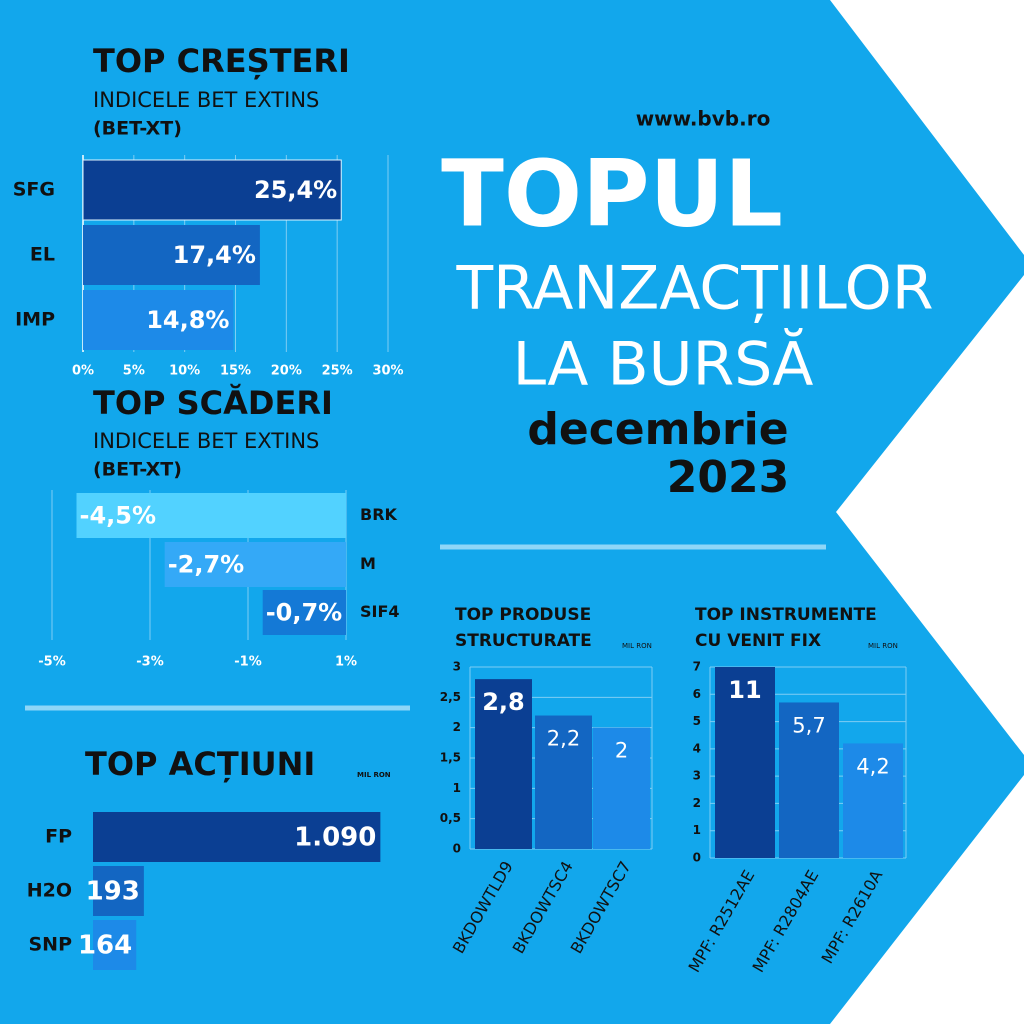  Describe the element at coordinates (387, 371) in the screenshot. I see `x-tick-label: 30%` at that location.